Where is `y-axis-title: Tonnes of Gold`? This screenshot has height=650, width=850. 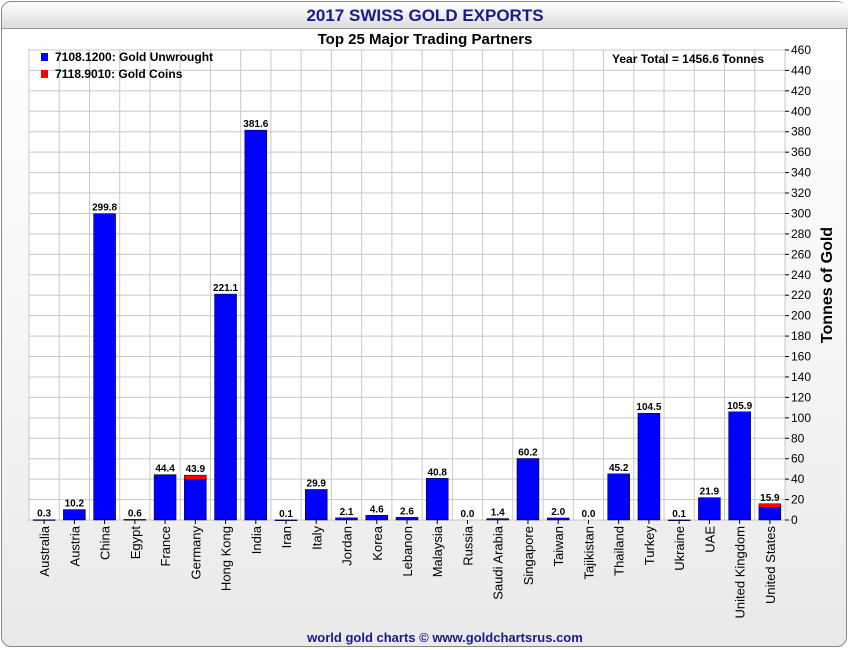
y-axis-title: Tonnes of Gold is located at coordinates (827, 285).